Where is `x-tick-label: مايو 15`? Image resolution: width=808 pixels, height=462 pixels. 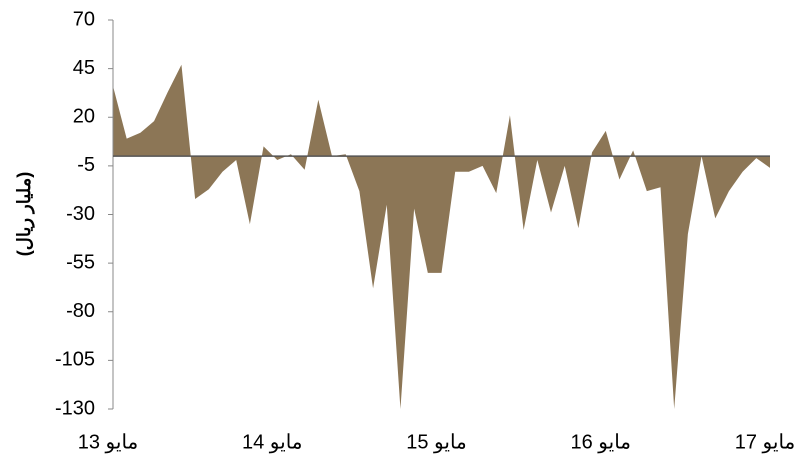 x-tick-label: مايو 15 is located at coordinates (436, 442).